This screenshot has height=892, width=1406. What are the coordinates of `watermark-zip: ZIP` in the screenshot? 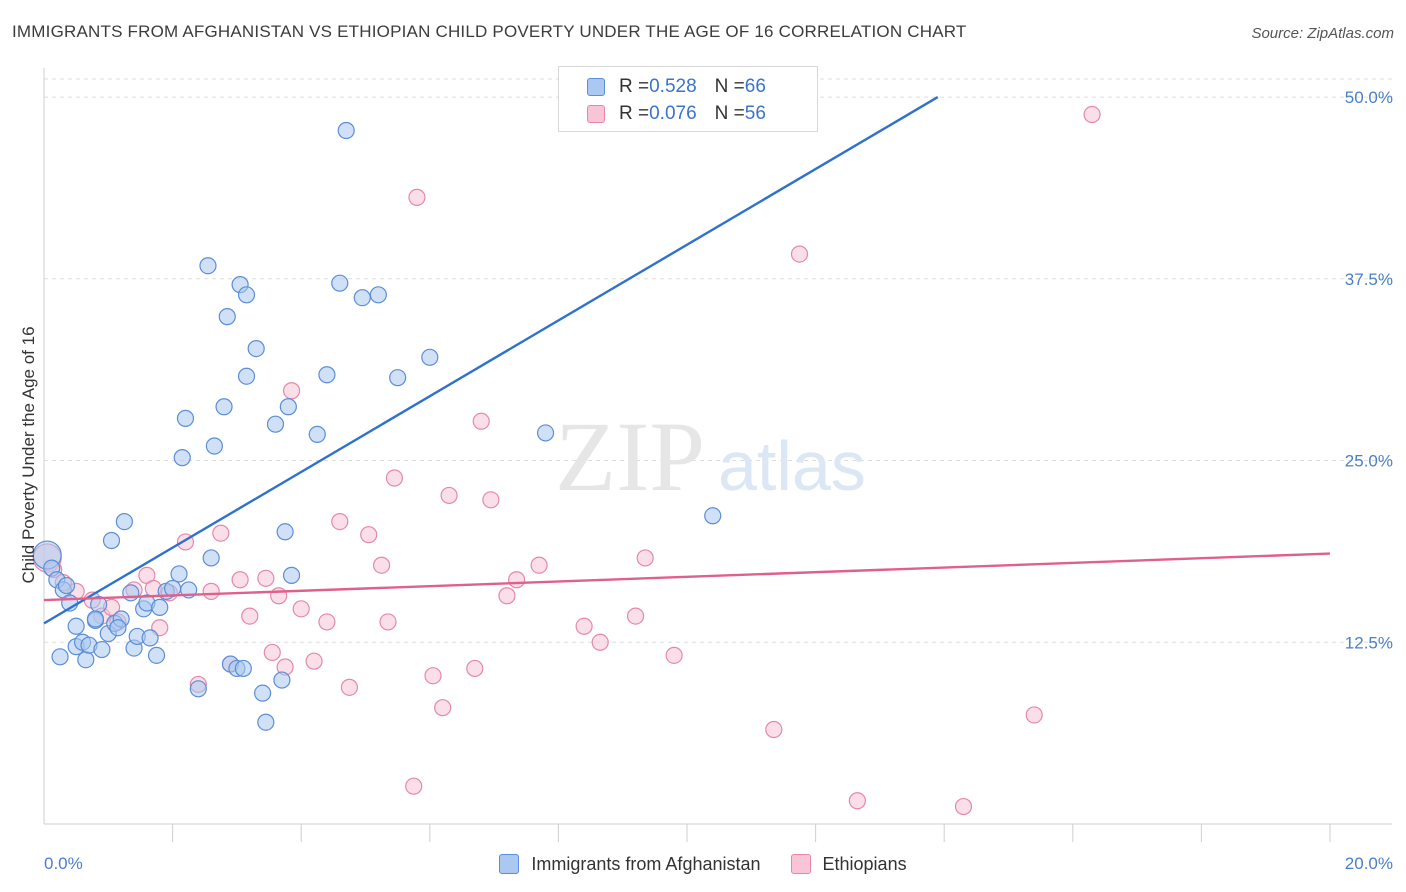 It's located at (630, 456).